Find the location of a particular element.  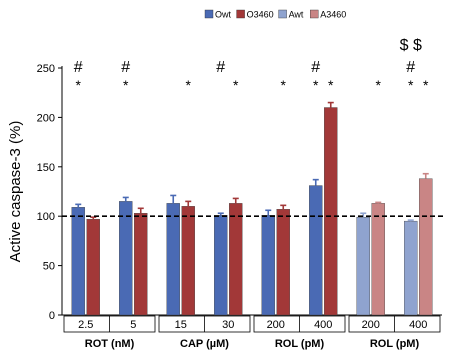

y-tick-label: 250 is located at coordinates (46, 69).